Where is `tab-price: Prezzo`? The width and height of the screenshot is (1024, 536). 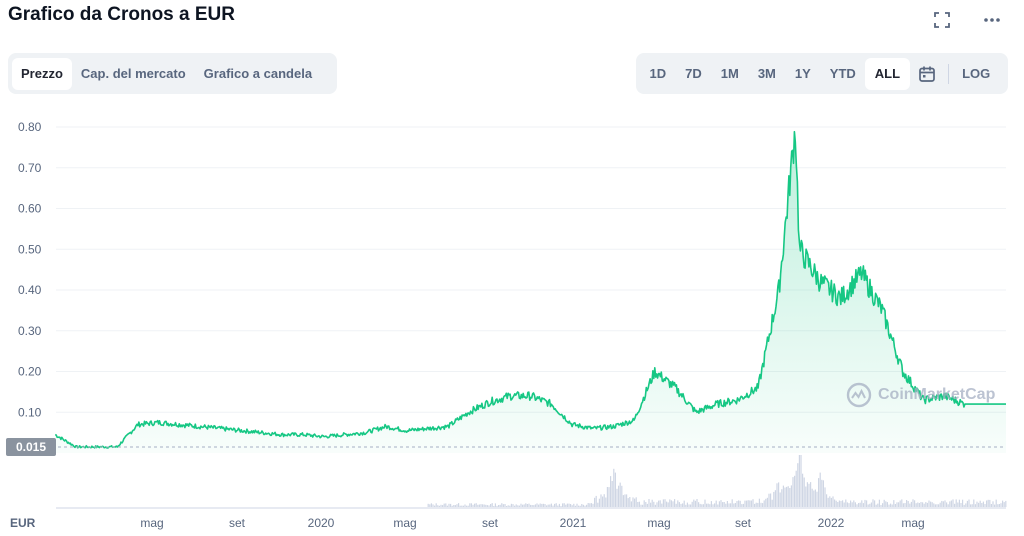
tab-price: Prezzo is located at coordinates (42, 73).